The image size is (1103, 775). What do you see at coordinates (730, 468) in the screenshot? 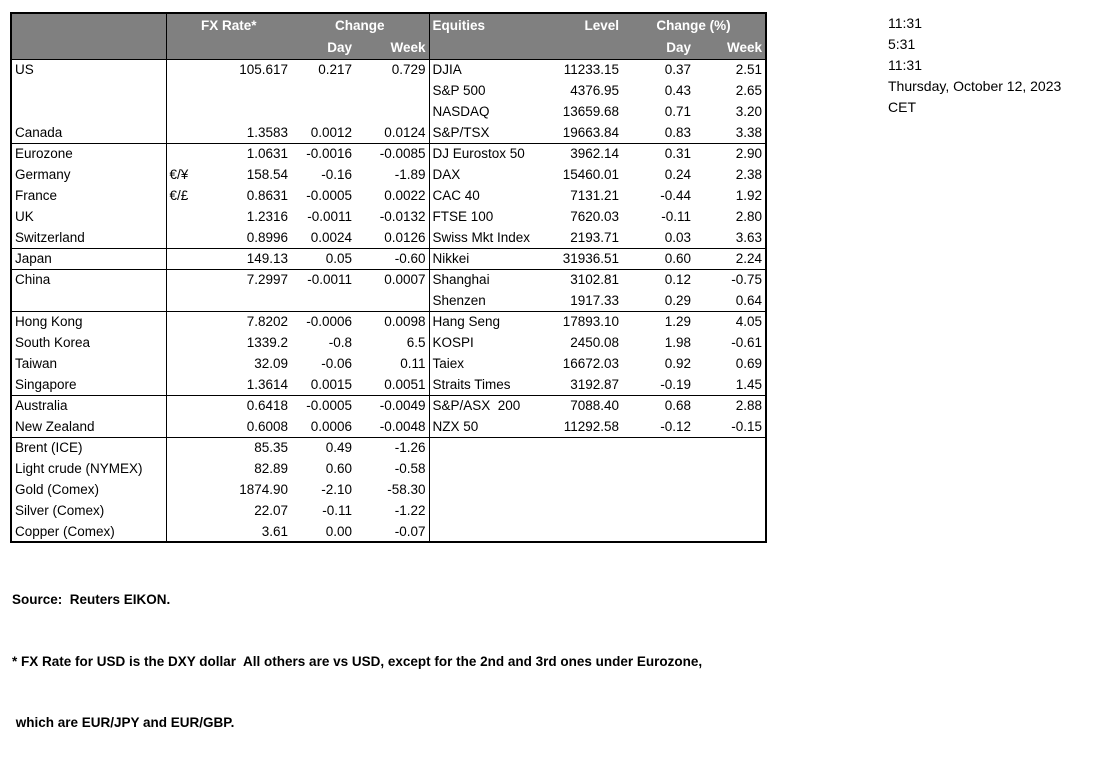
I see `equity-week-change-value` at bounding box center [730, 468].